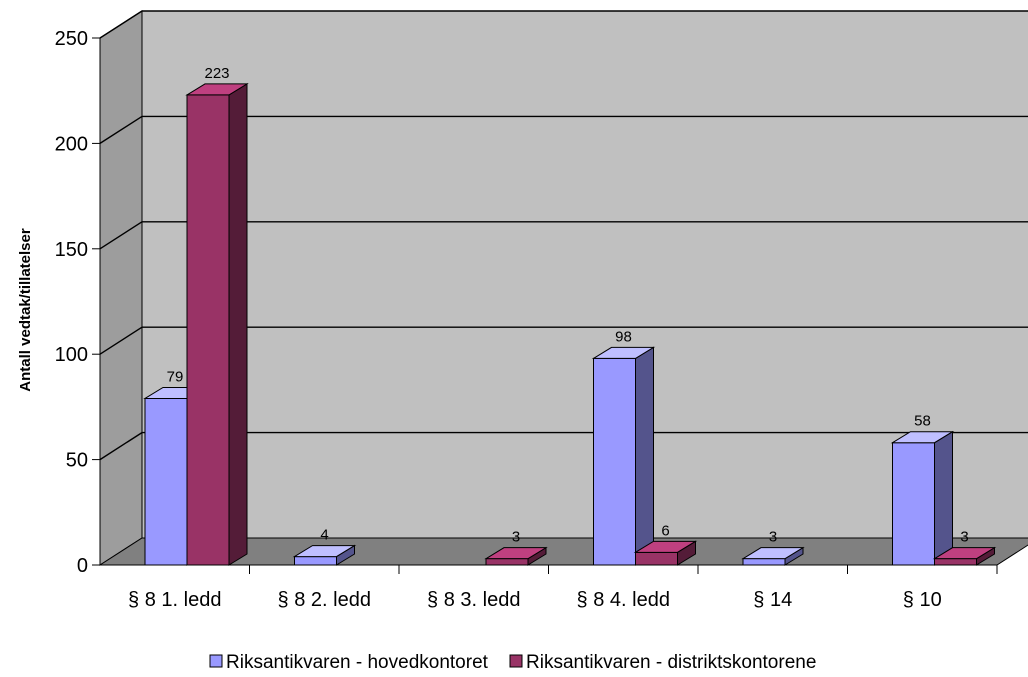 This screenshot has width=1028, height=677. What do you see at coordinates (922, 421) in the screenshot?
I see `data-label: 58` at bounding box center [922, 421].